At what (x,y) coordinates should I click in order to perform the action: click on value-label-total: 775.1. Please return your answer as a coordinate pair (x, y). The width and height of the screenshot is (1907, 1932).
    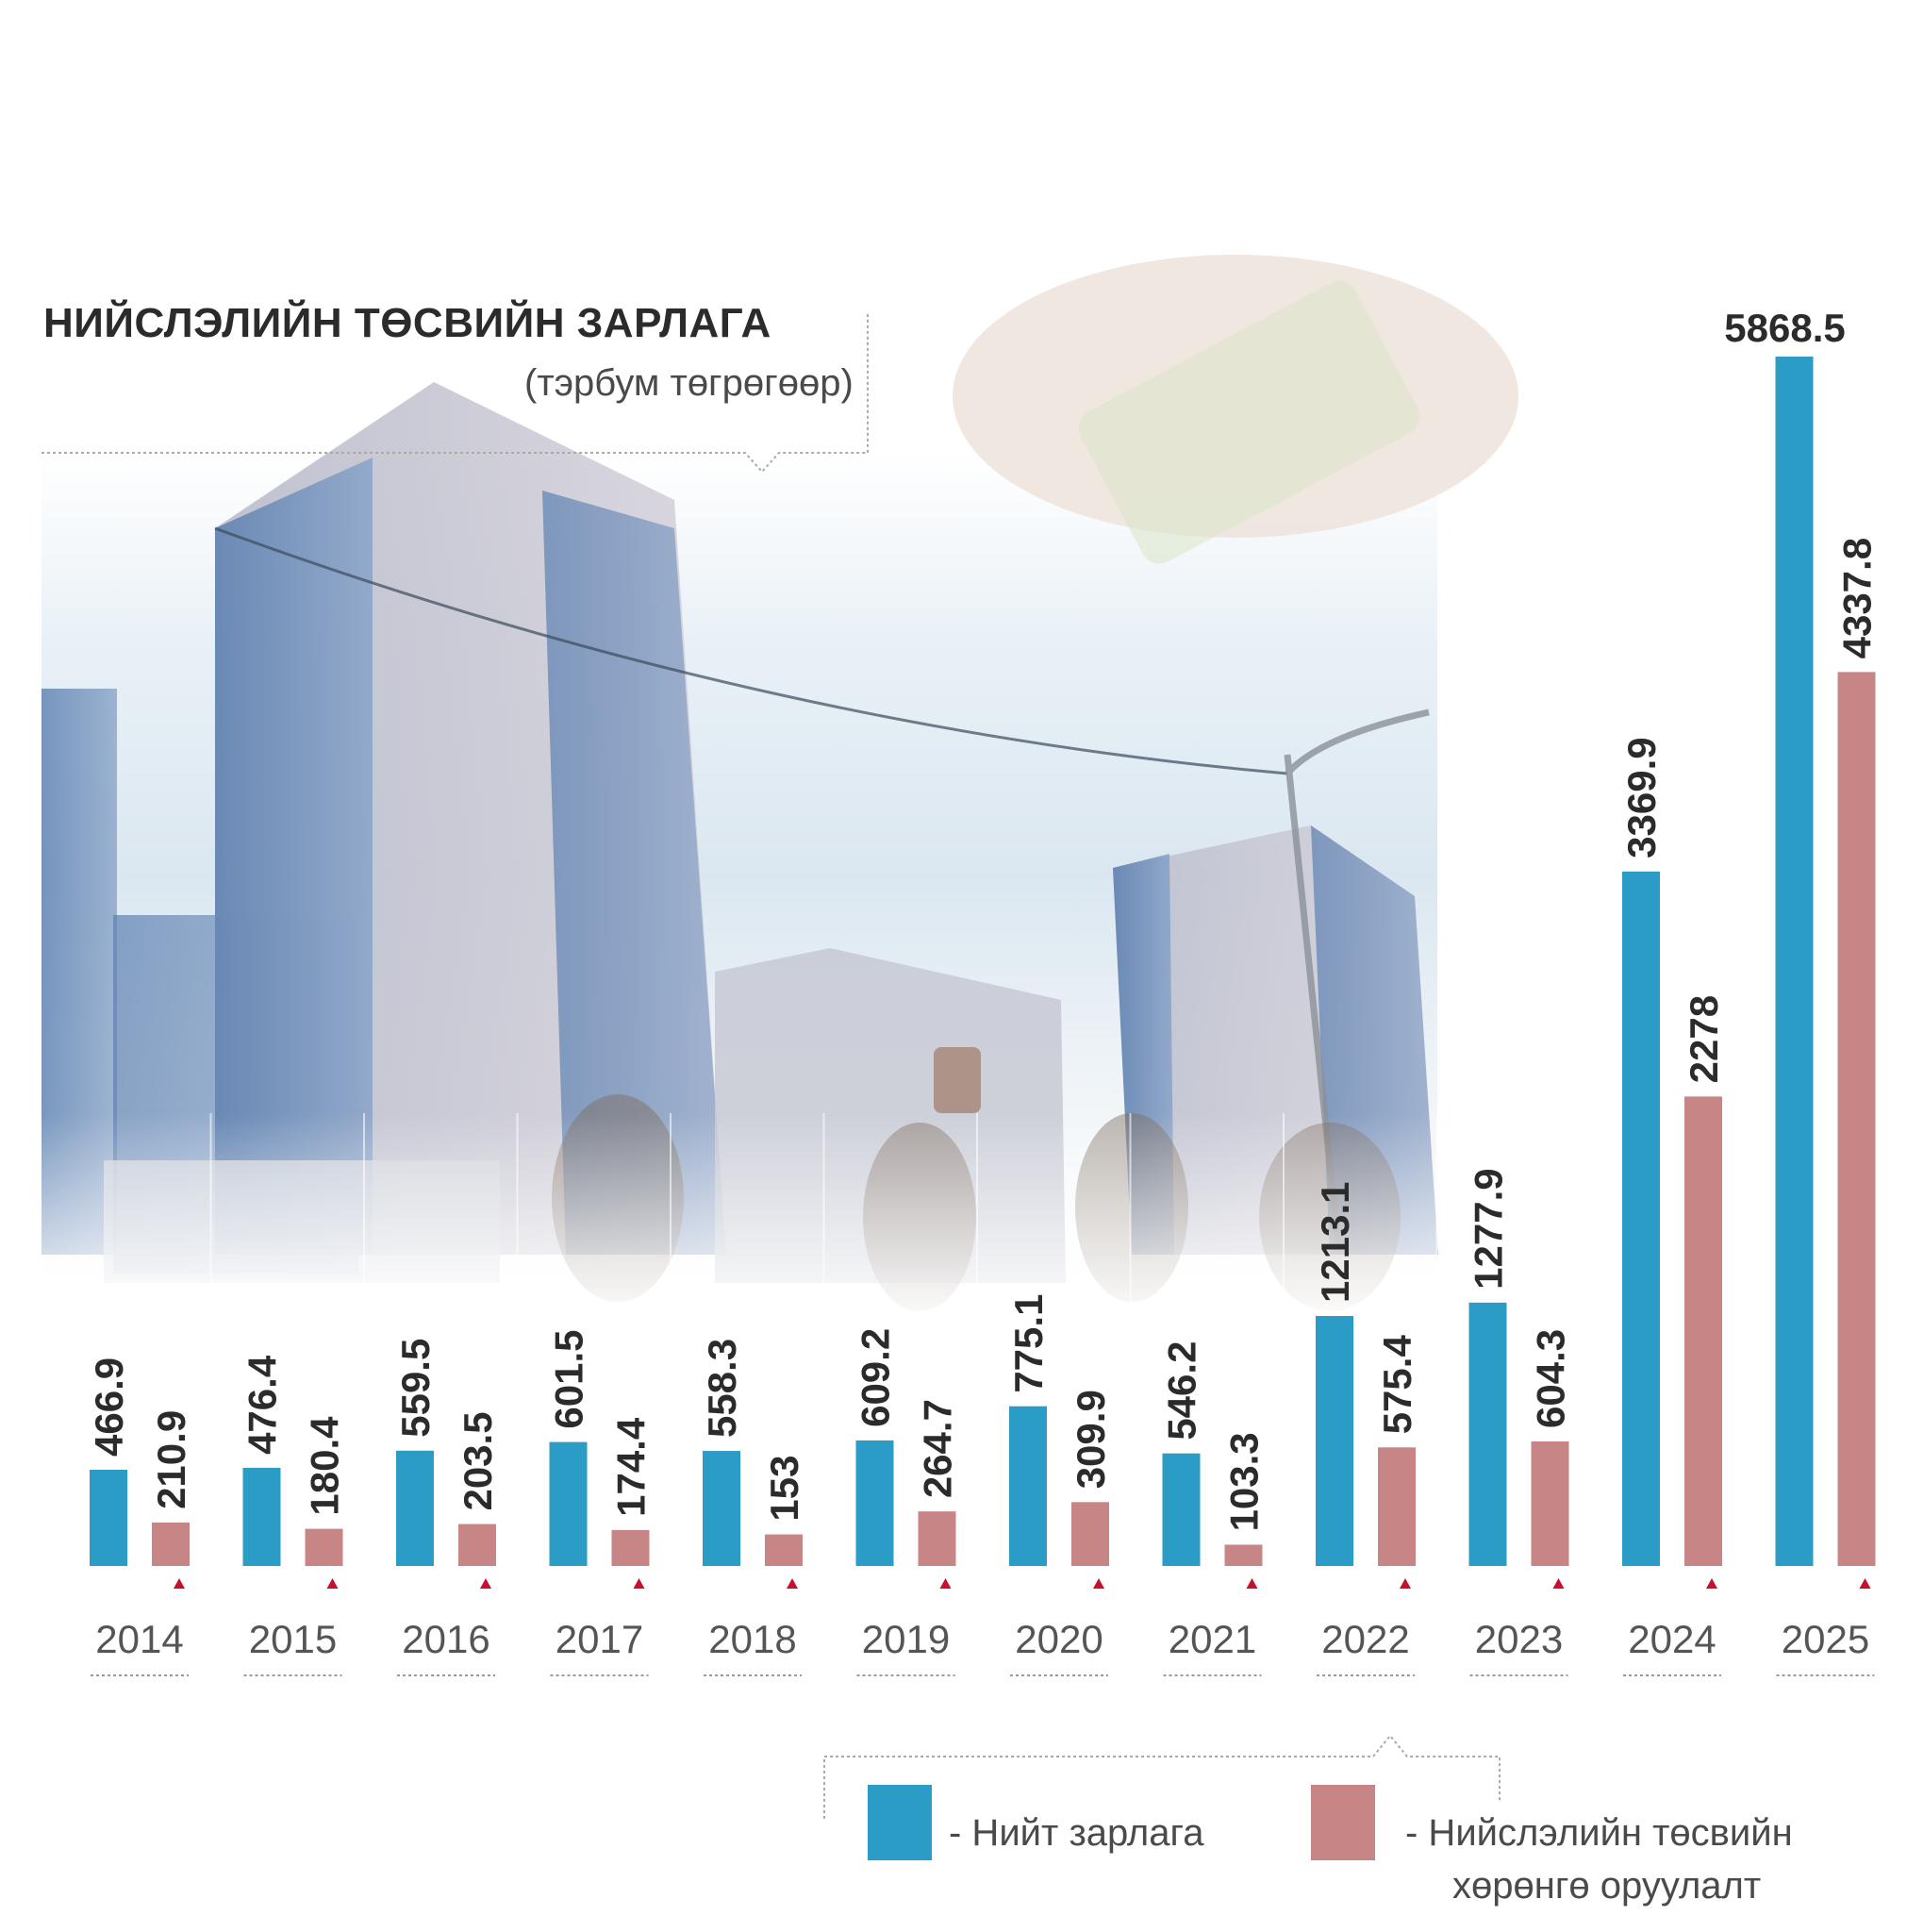
    Looking at the image, I should click on (1028, 1343).